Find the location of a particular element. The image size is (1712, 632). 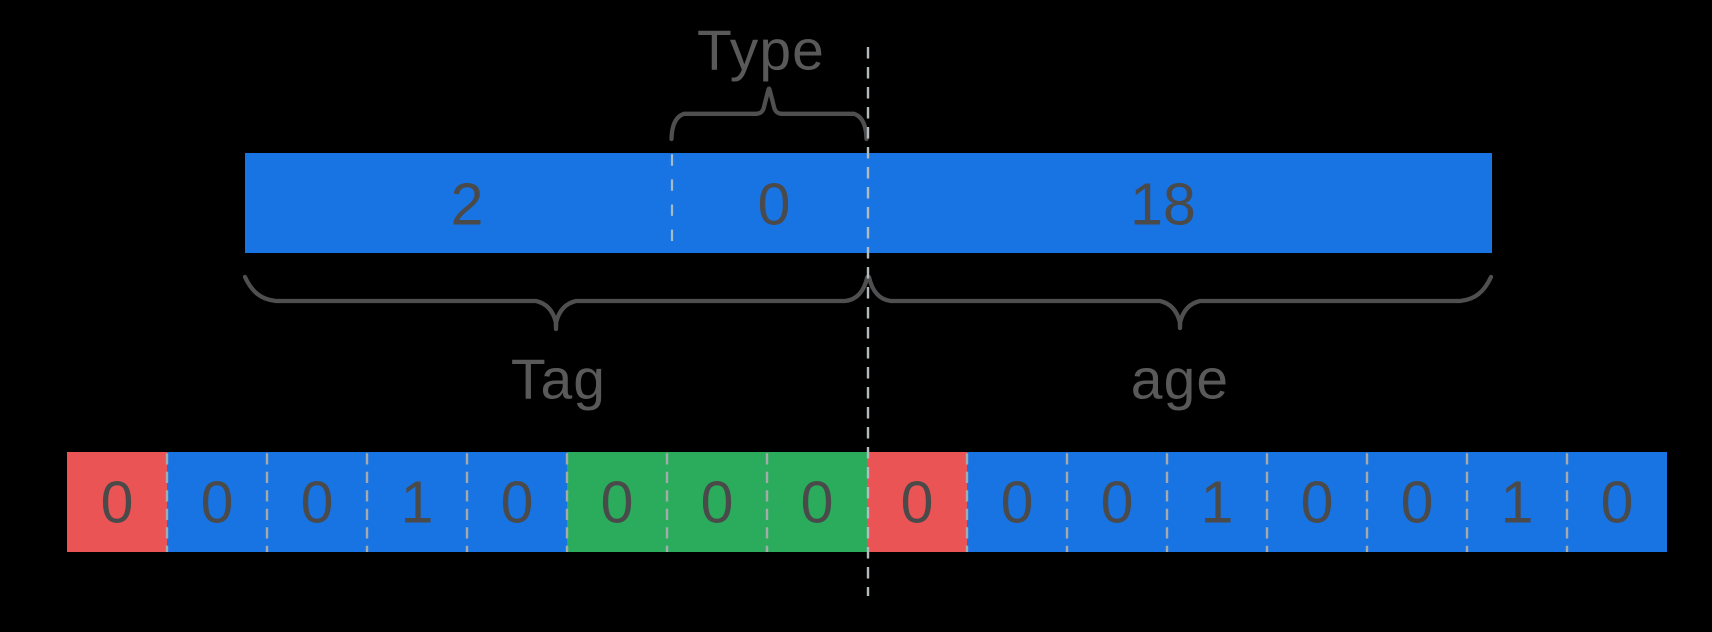

svg-text: Type is located at coordinates (761, 51).